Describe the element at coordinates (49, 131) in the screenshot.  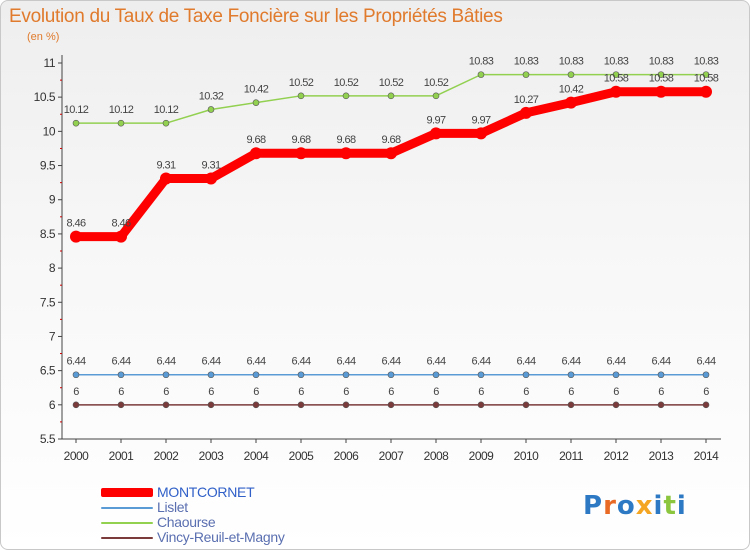
I see `y-tick-label: 10` at that location.